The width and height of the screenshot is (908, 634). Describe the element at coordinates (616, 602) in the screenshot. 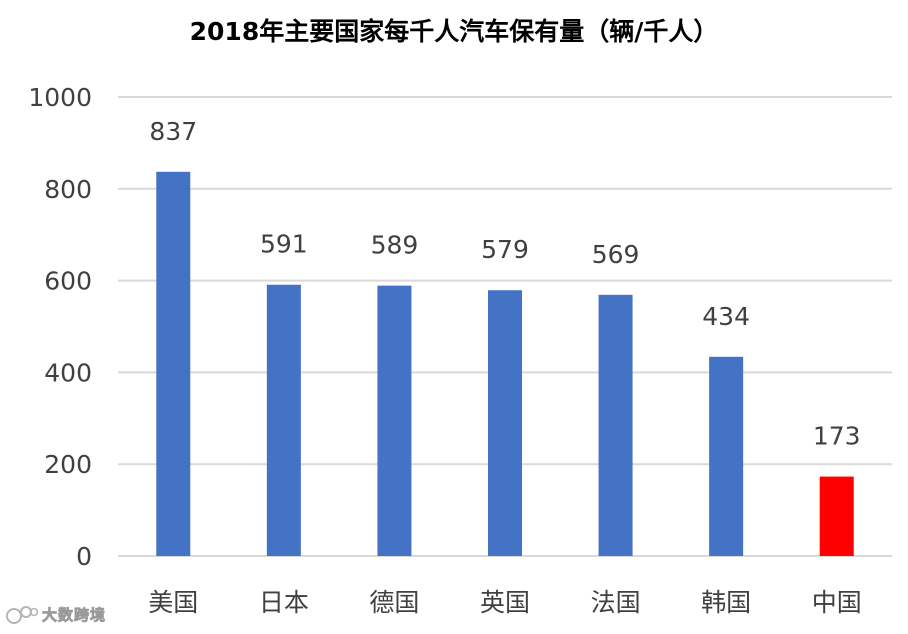

I see `x-tick-label: 法国` at that location.